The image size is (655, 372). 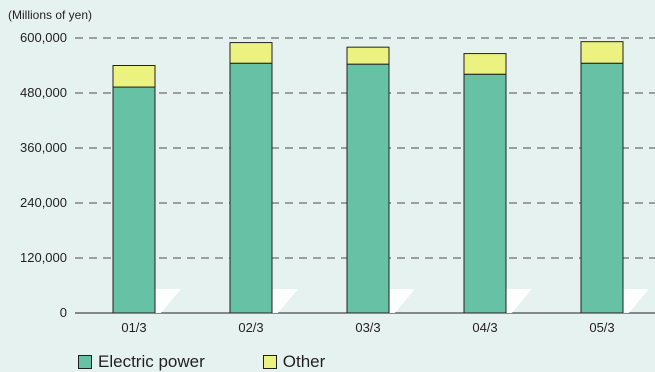 What do you see at coordinates (367, 327) in the screenshot?
I see `x-tick-label: 03/3` at bounding box center [367, 327].